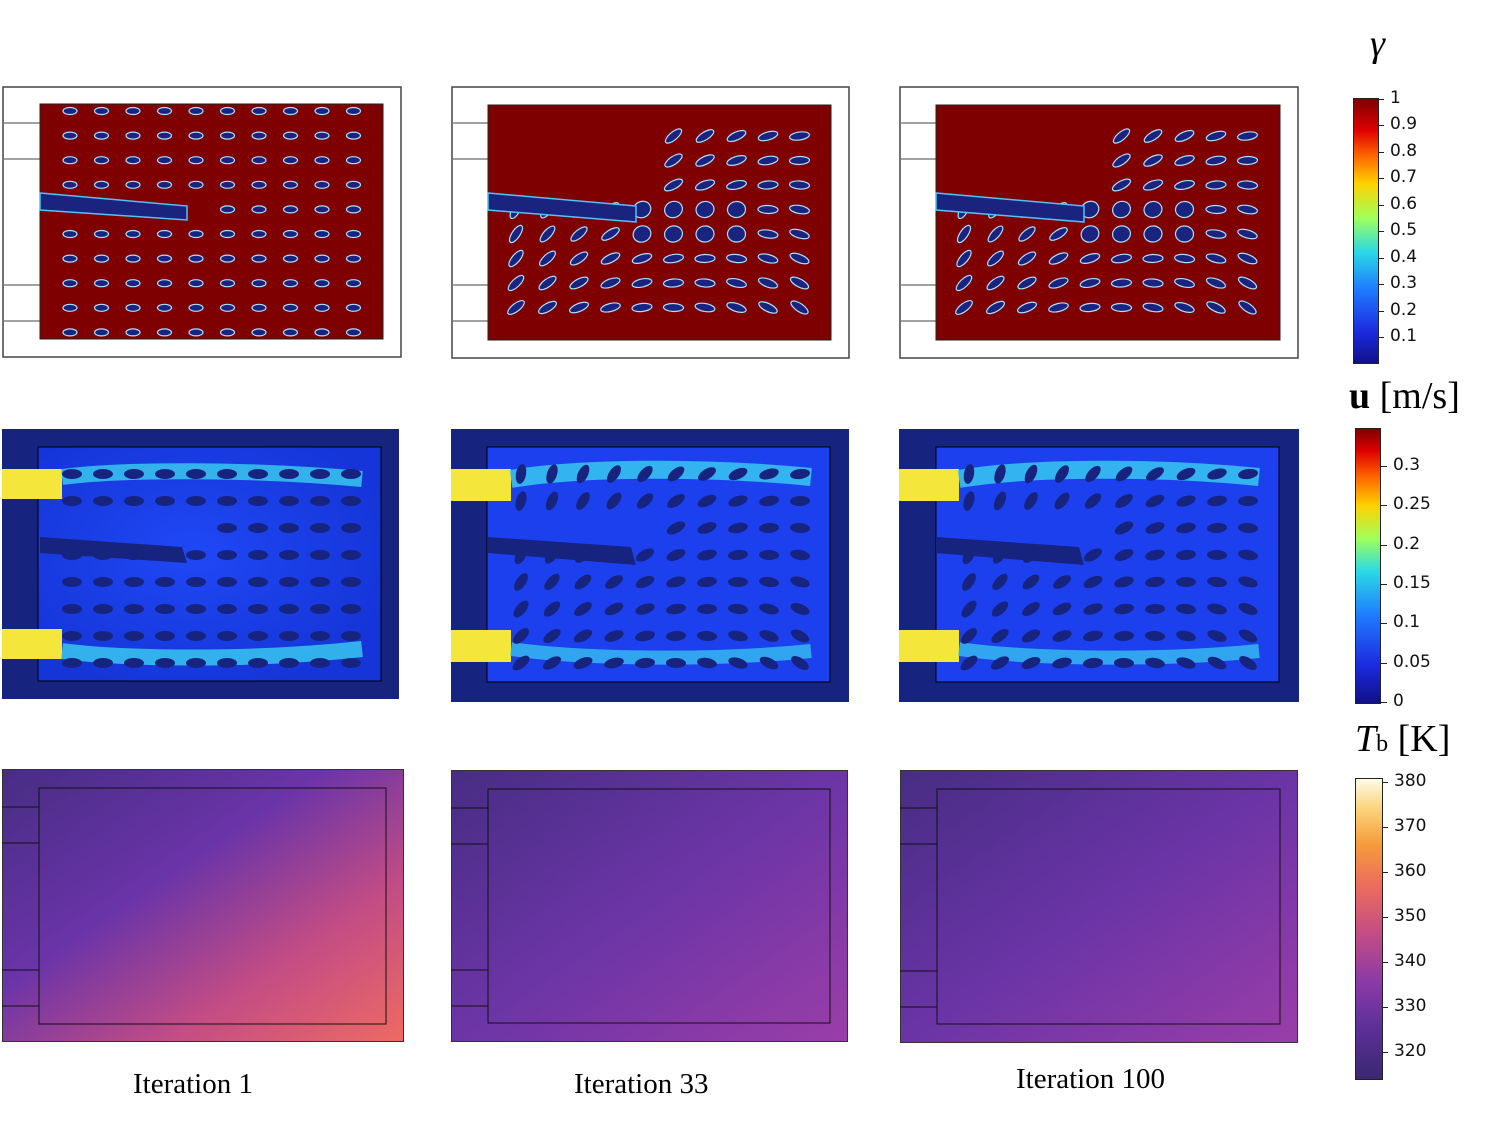  What do you see at coordinates (1360, 396) in the screenshot?
I see `velocity-symbol: u` at bounding box center [1360, 396].